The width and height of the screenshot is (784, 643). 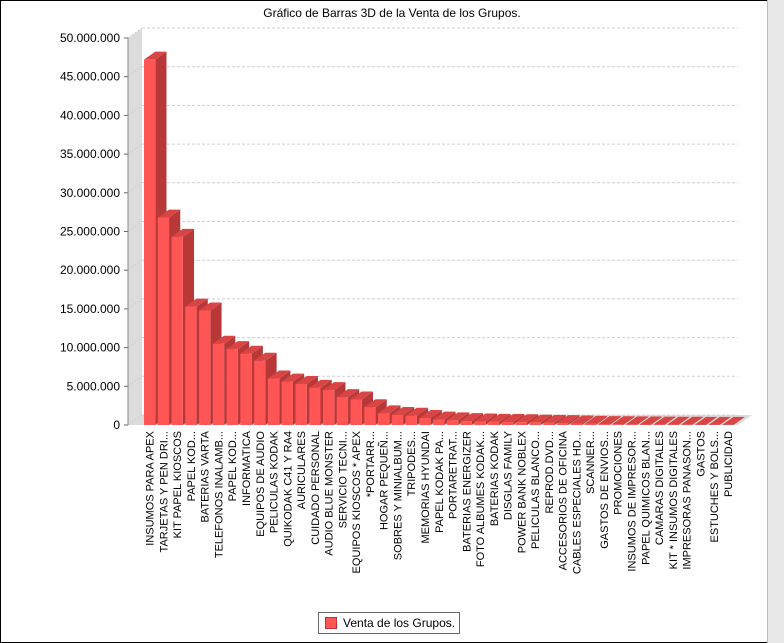 What do you see at coordinates (399, 623) in the screenshot?
I see `legend-label: Venta de los Grupos.` at bounding box center [399, 623].